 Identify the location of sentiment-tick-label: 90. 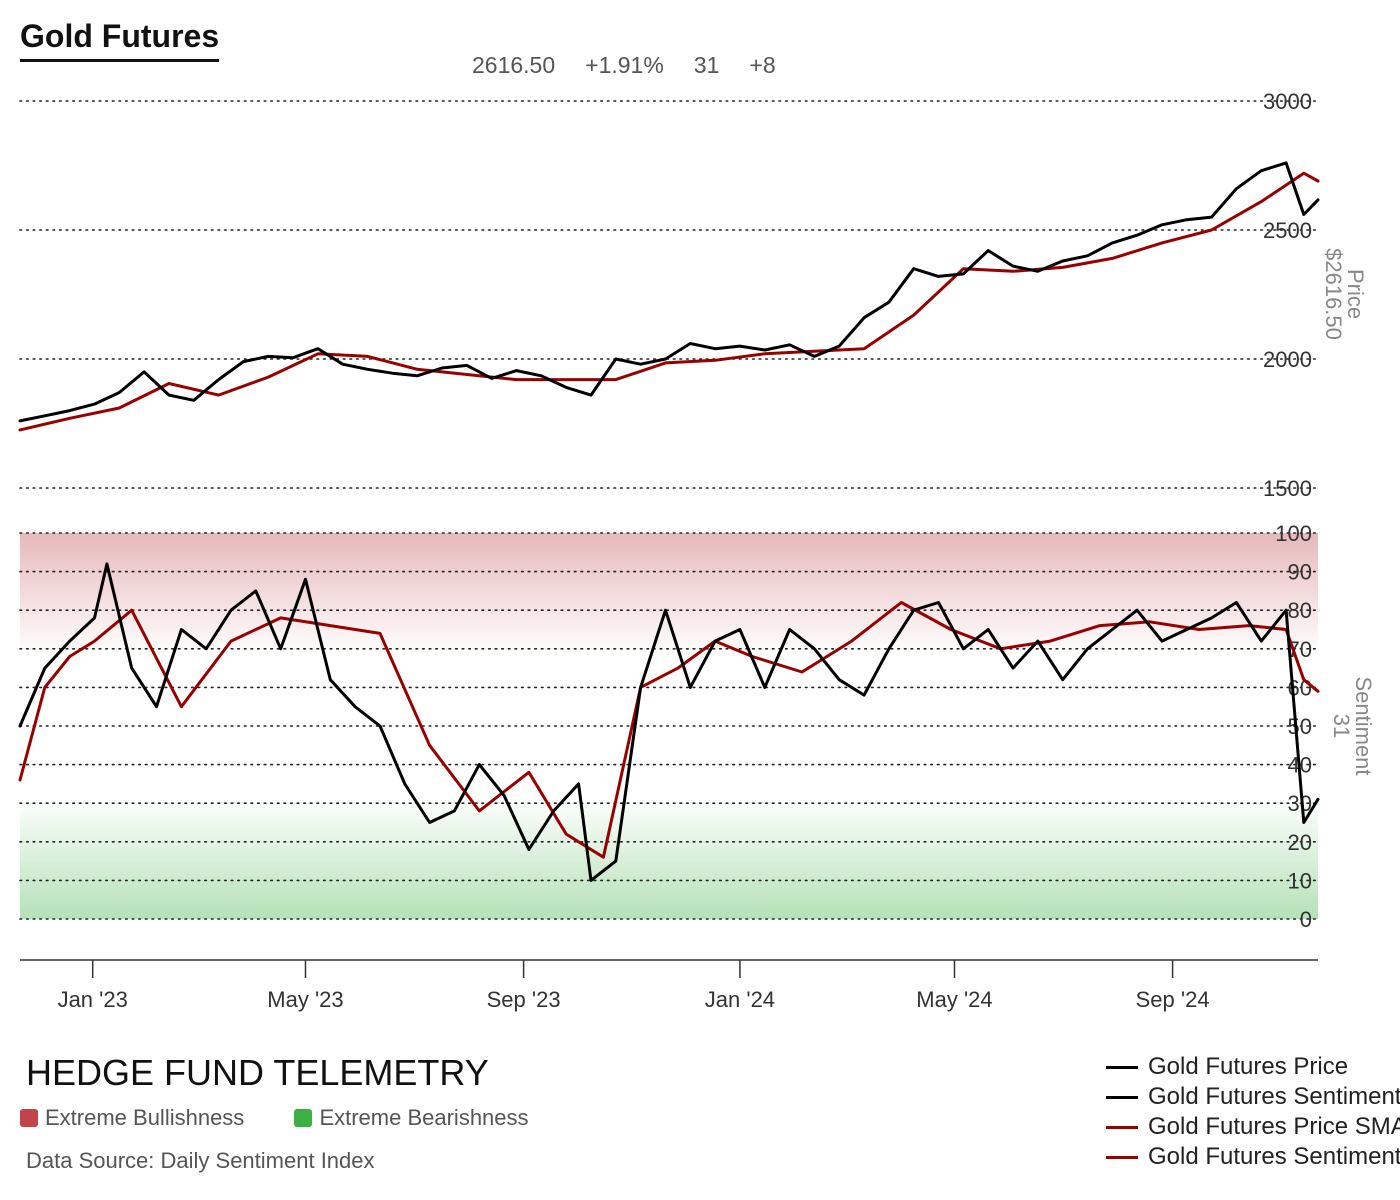
(1300, 572).